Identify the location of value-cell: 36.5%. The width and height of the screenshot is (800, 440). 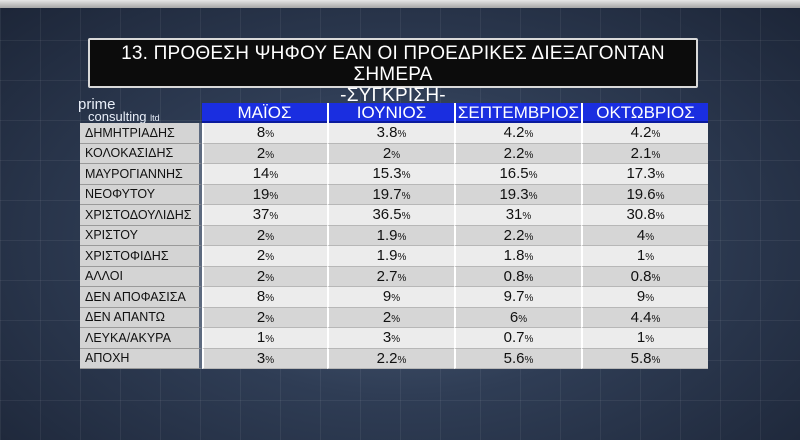
(390, 215).